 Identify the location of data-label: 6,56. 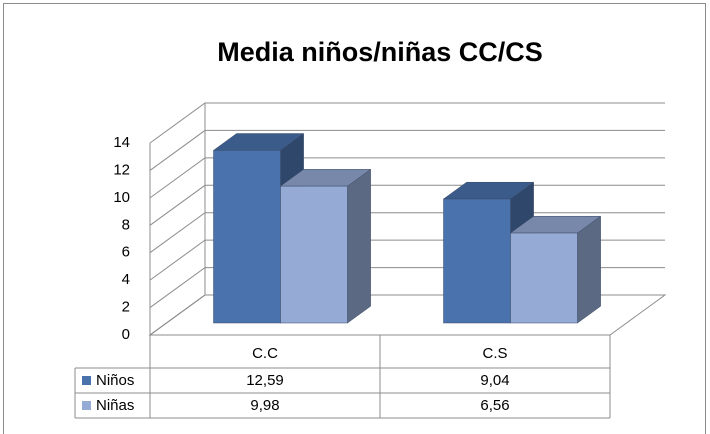
(494, 405).